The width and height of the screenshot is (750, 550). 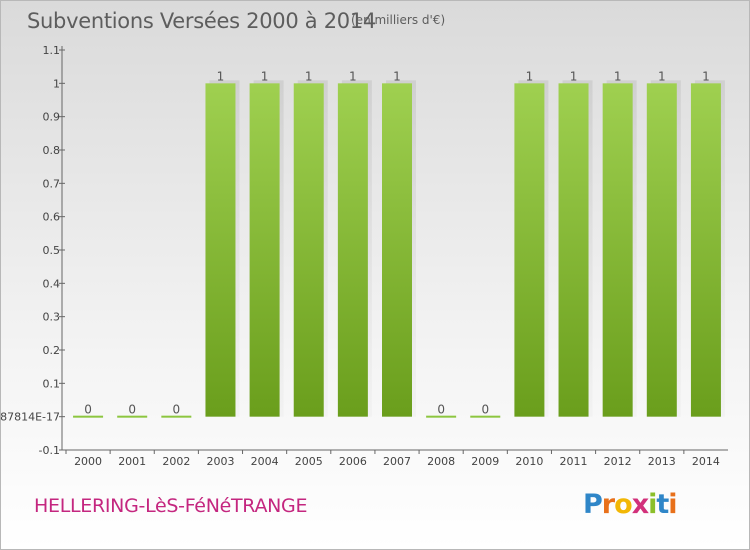 I want to click on logo-letter: x, so click(x=640, y=504).